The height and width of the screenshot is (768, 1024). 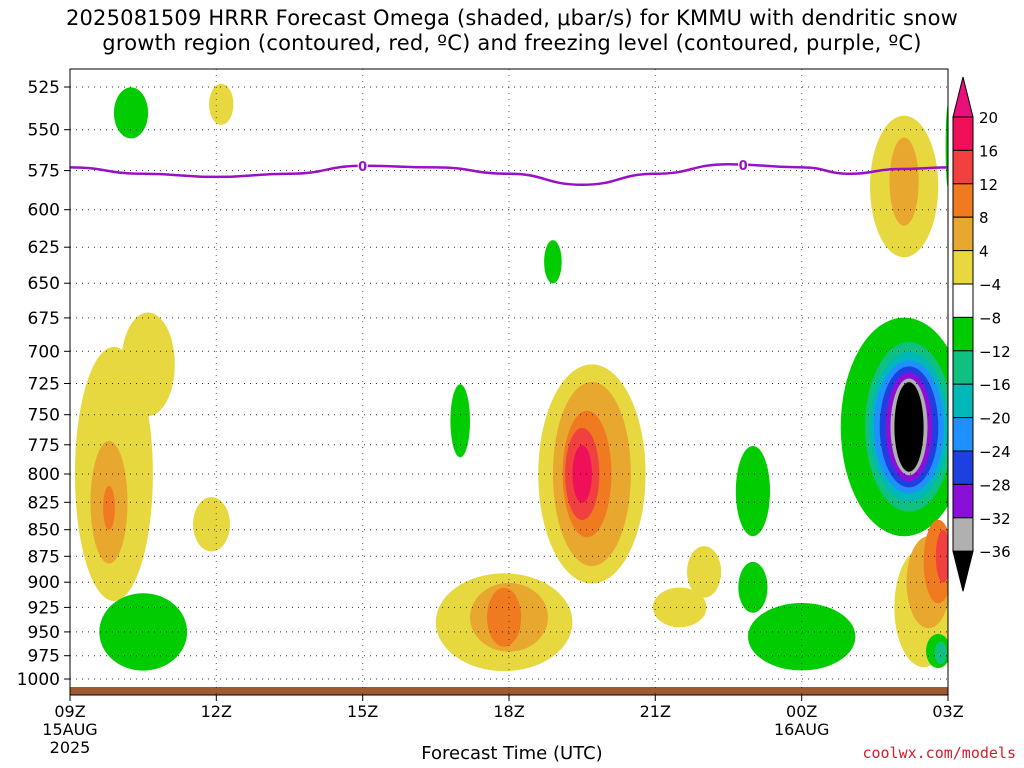 What do you see at coordinates (44, 503) in the screenshot?
I see `y-tick-label-825: 825` at bounding box center [44, 503].